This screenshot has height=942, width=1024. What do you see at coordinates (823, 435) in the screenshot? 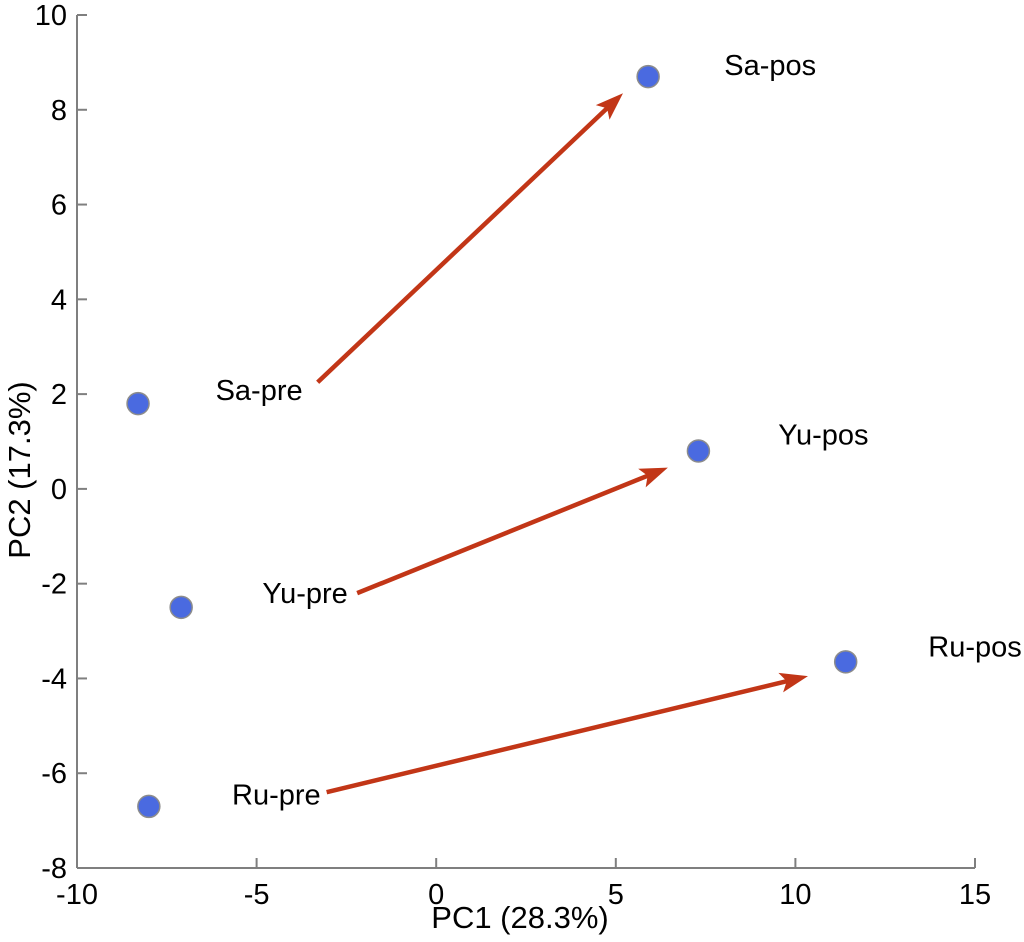
I see `point-label-yu-pos: Yu-pos` at bounding box center [823, 435].